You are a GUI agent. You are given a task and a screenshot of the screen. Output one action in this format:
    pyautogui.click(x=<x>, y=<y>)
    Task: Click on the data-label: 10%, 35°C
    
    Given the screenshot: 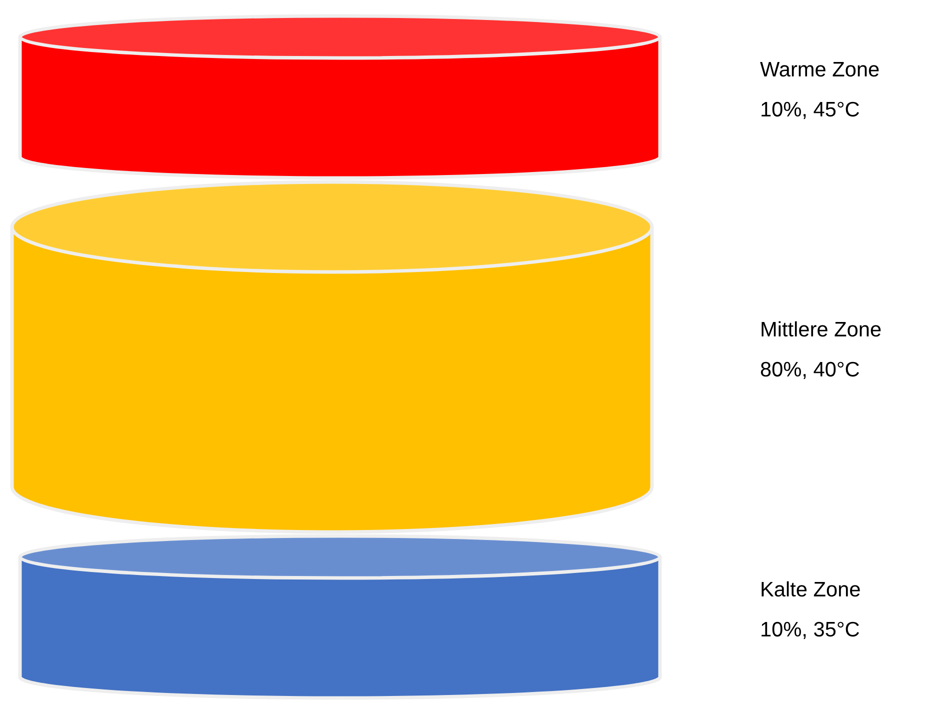 What is the action you would take?
    pyautogui.click(x=811, y=631)
    